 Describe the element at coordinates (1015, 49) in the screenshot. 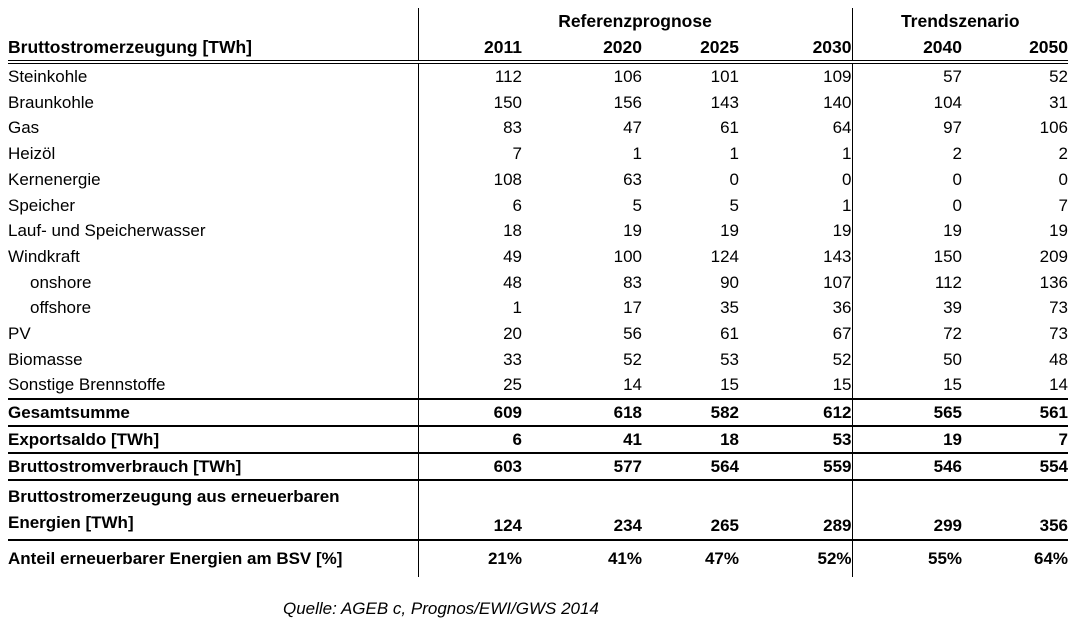

I see `year-header-2050: 2050` at that location.